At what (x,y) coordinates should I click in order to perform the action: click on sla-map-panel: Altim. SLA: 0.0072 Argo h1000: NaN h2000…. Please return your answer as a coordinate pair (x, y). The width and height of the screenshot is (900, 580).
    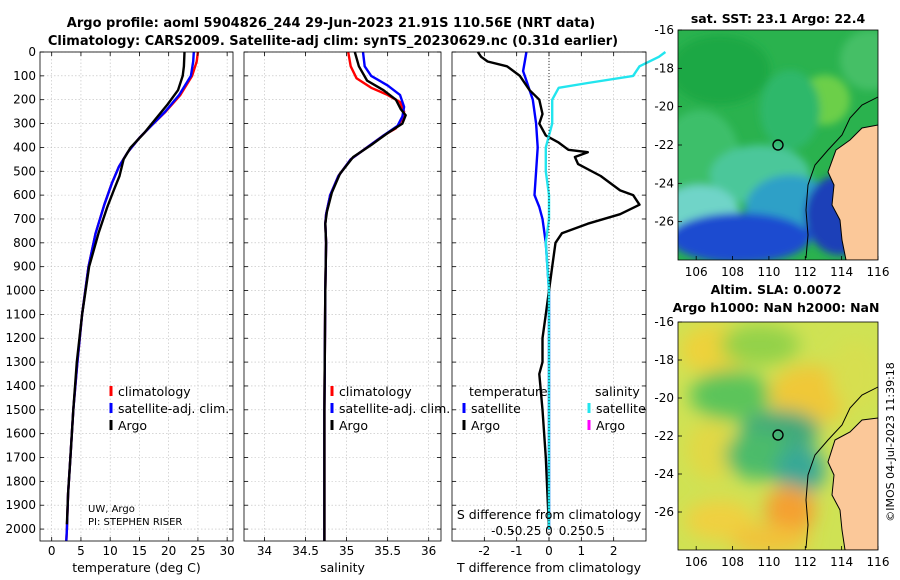
    Looking at the image, I should click on (771, 425).